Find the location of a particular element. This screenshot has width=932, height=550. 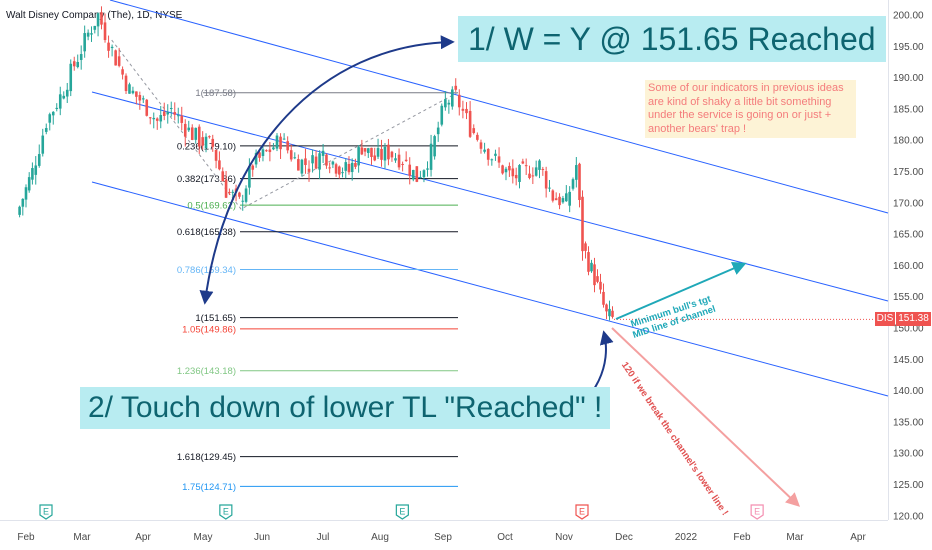

fib-label: 1.236(143.18) is located at coordinates (206, 371).